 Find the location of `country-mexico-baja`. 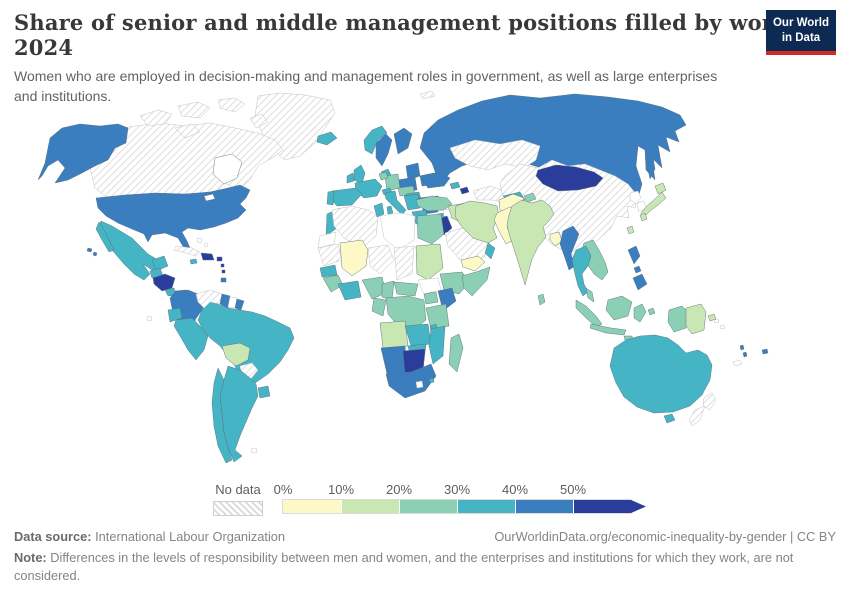

country-mexico-baja is located at coordinates (105, 237).